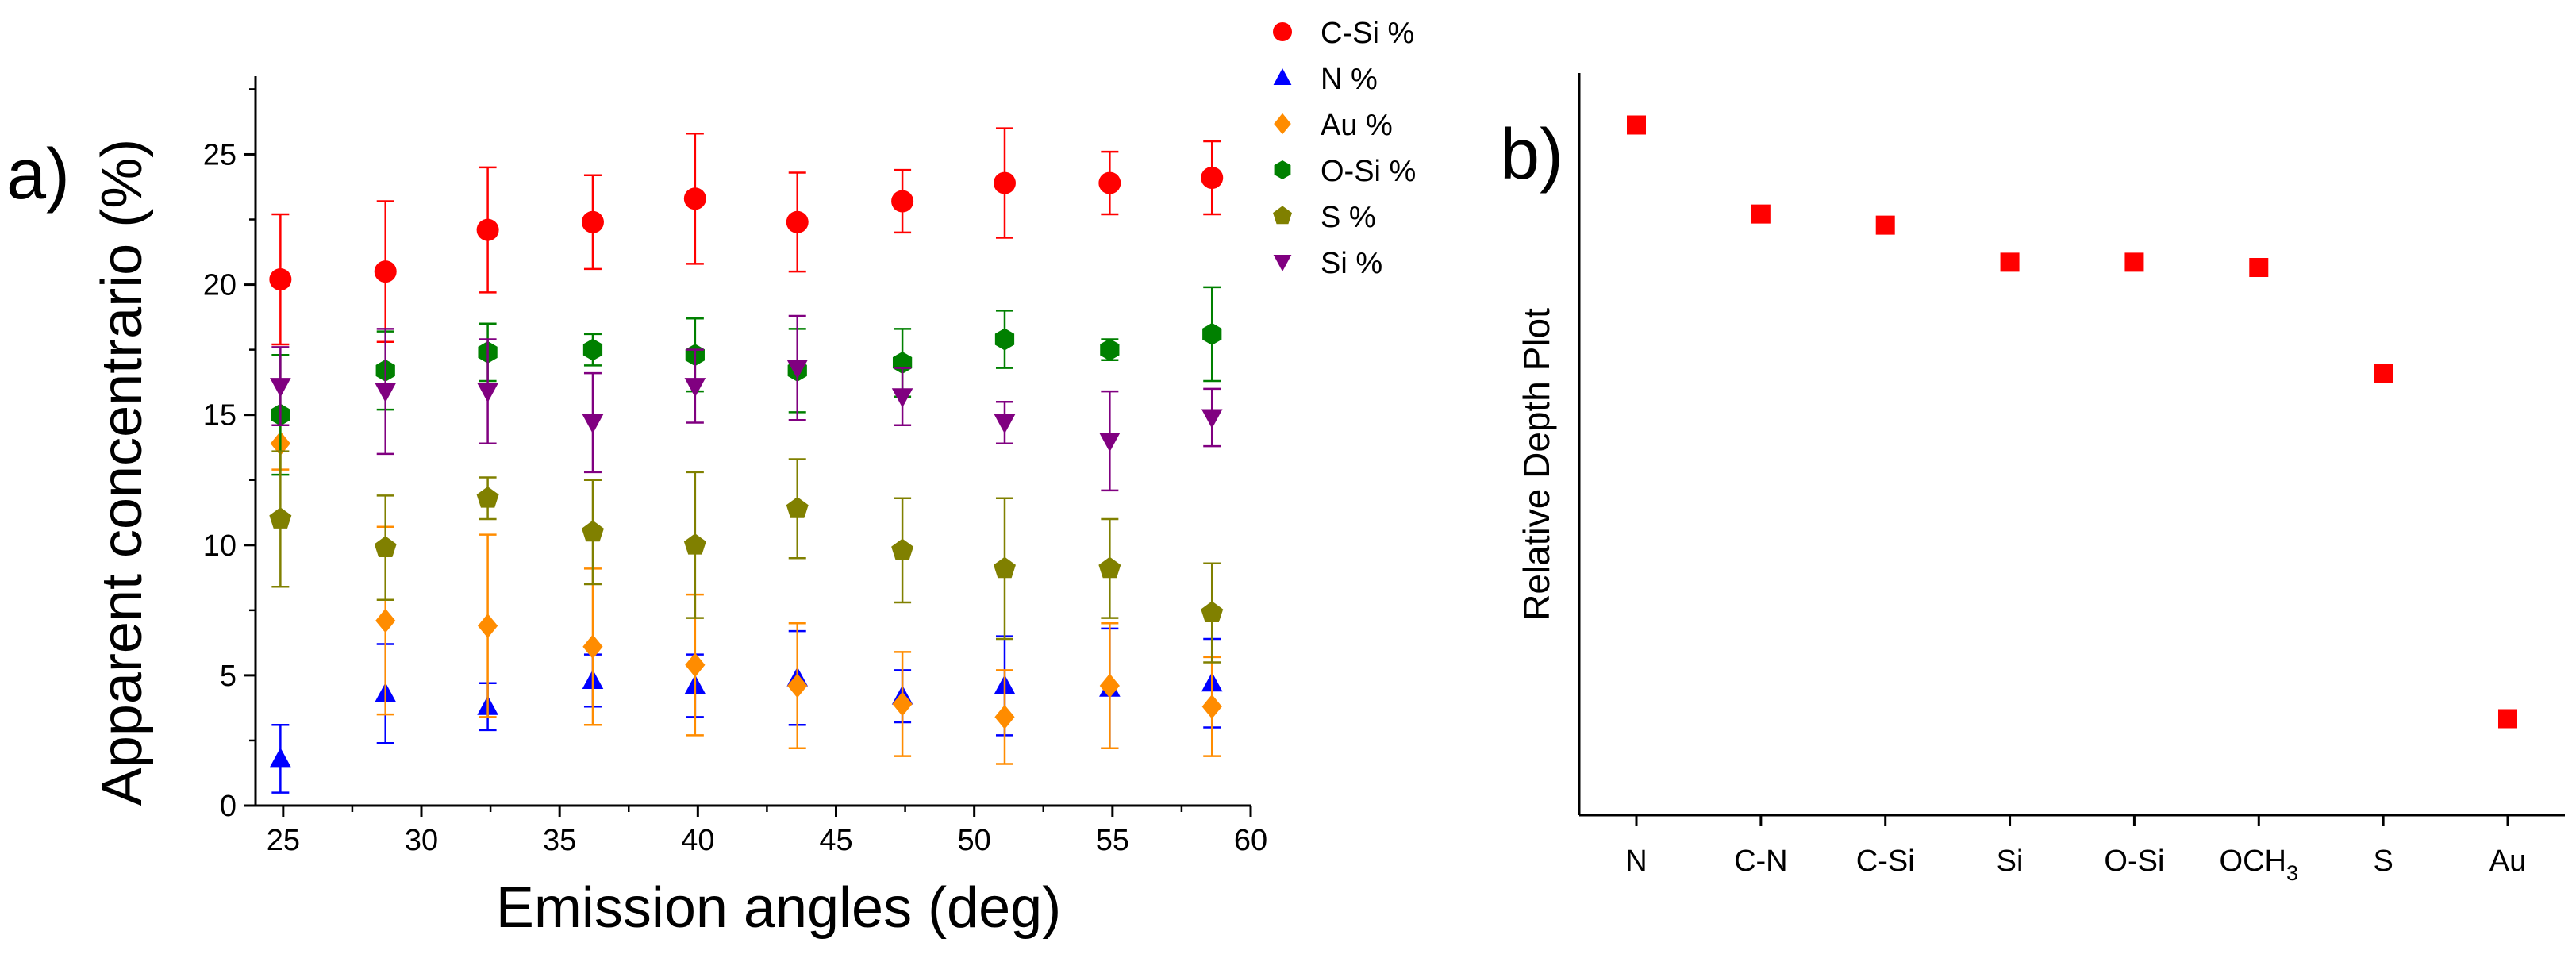  Describe the element at coordinates (779, 908) in the screenshot. I see `panel-a-x-axis-title: Emission angles (deg)` at that location.